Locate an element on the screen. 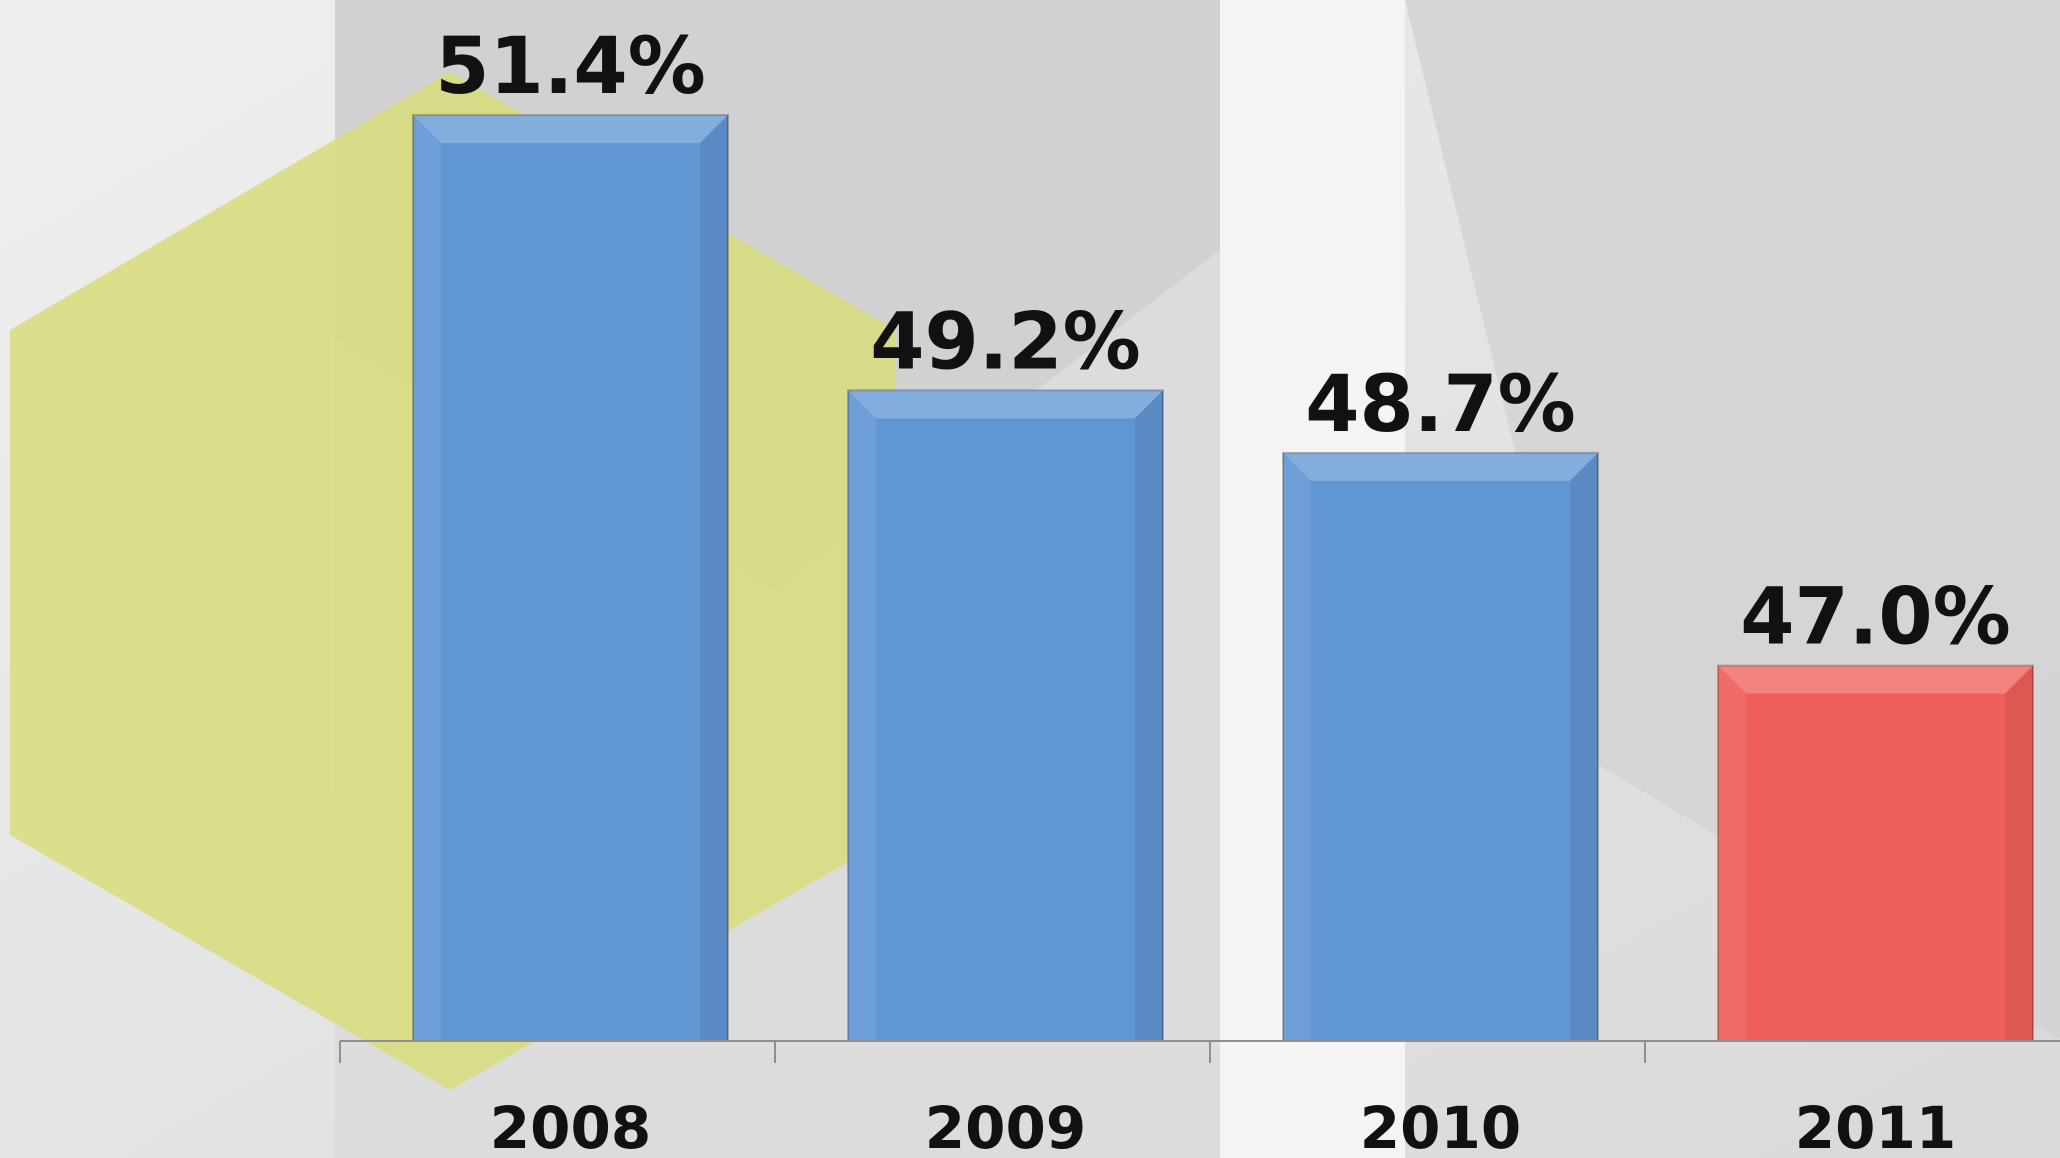 The image size is (2060, 1158). bar-bevel-right-2010 is located at coordinates (1584, 747).